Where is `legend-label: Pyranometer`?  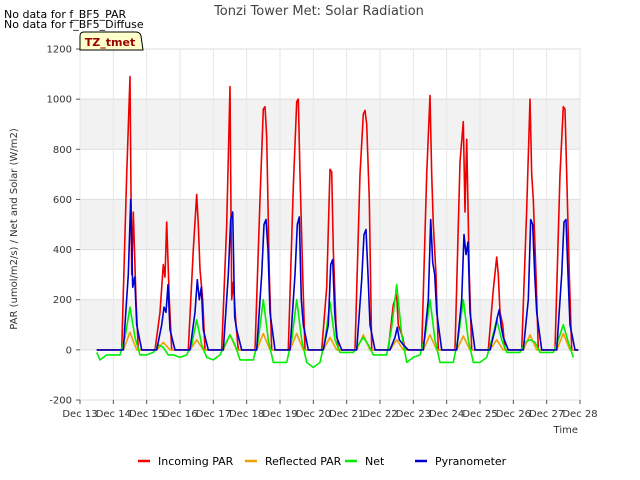
legend-label: Pyranometer is located at coordinates (471, 461).